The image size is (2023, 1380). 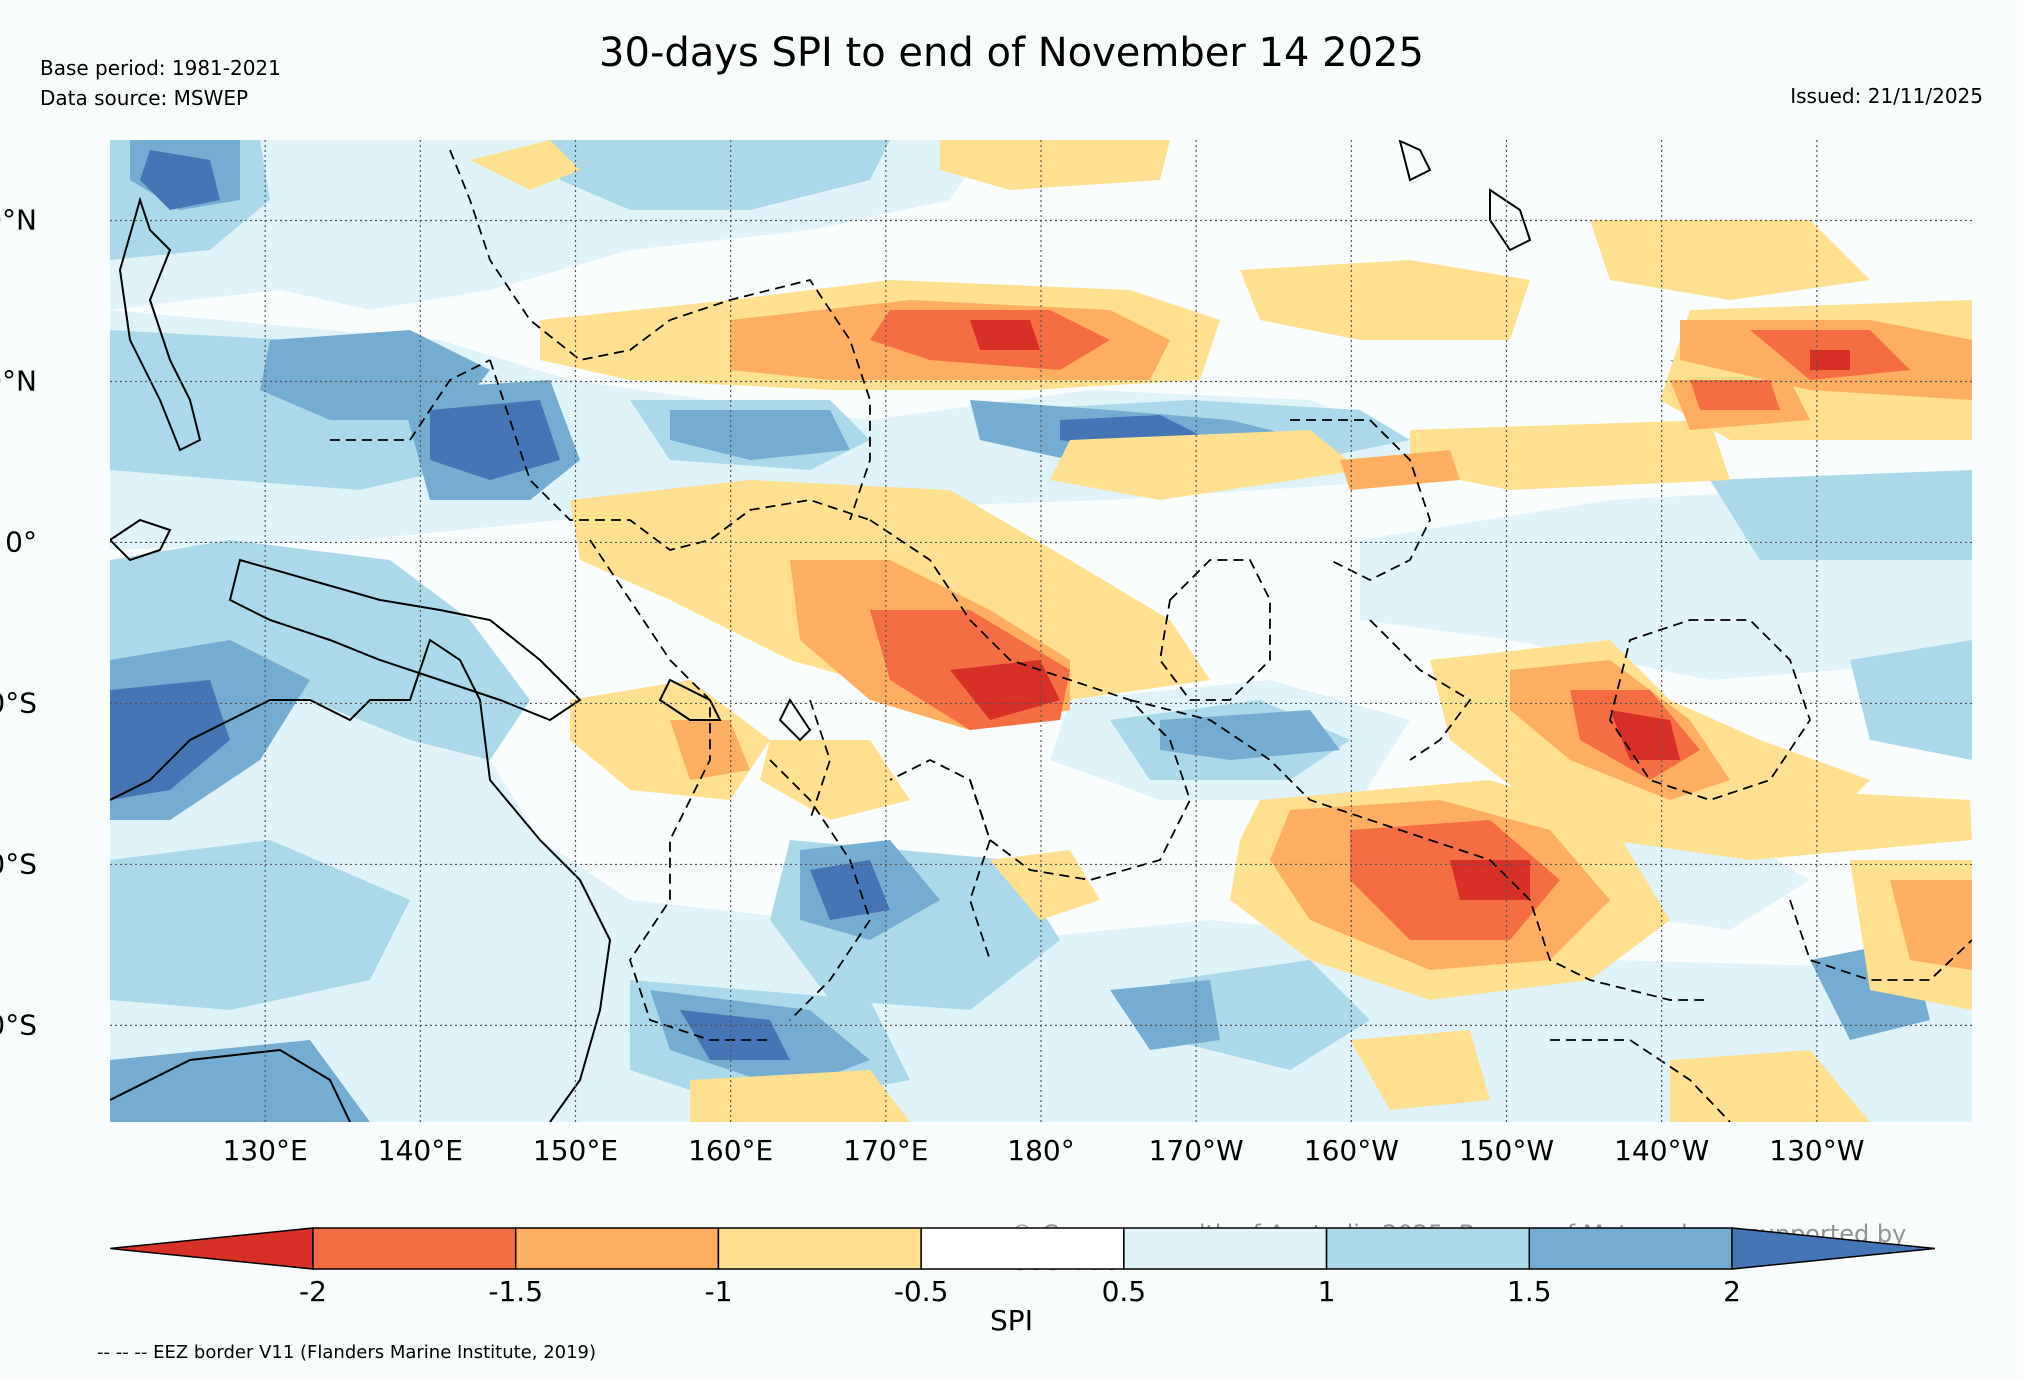 What do you see at coordinates (1011, 53) in the screenshot?
I see `map-title: 30-days SPI to end of November 14 2025` at bounding box center [1011, 53].